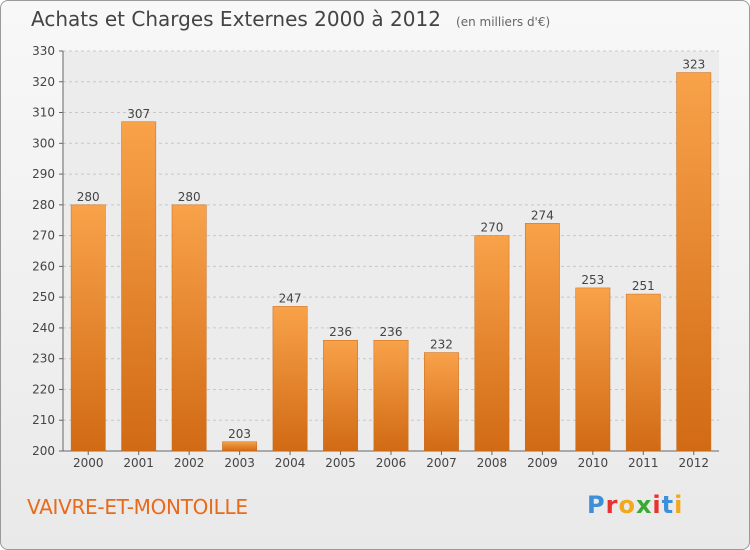 The image size is (750, 550). I want to click on x-tick-label: 2009, so click(542, 463).